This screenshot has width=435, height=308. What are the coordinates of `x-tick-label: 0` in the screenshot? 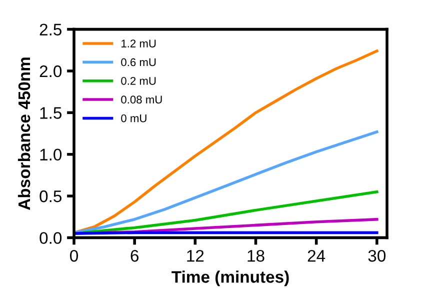 It's located at (74, 256).